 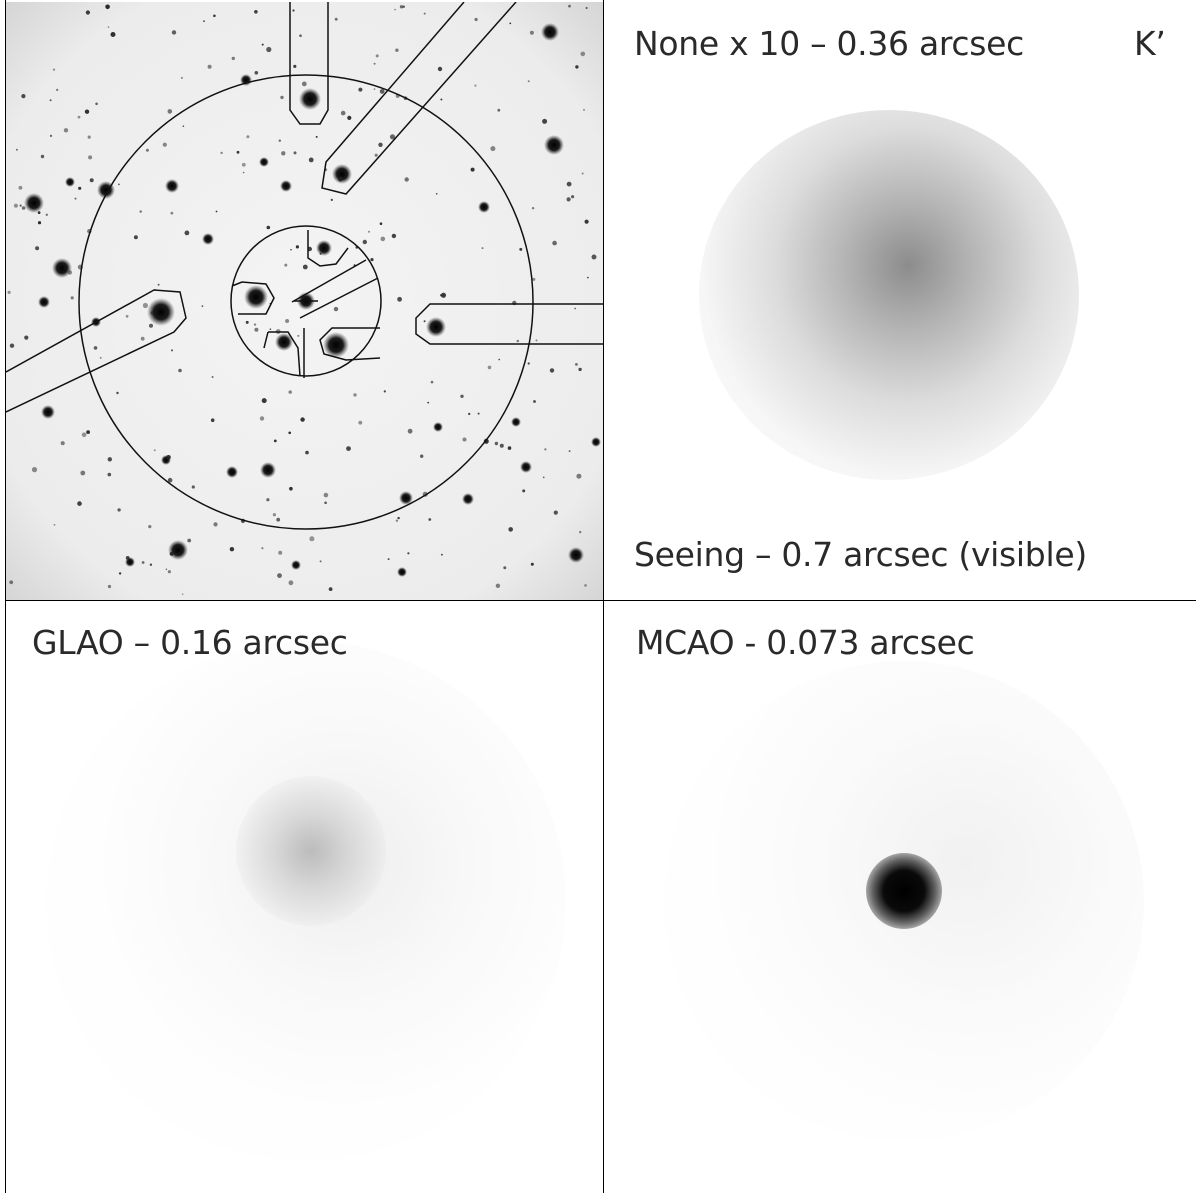 I want to click on none-label: None x 10 – 0.36 arcsec, so click(x=829, y=43).